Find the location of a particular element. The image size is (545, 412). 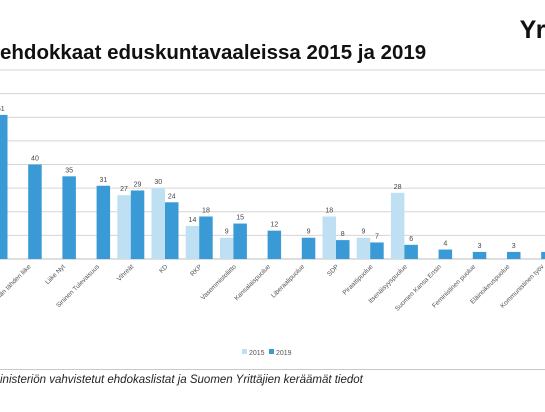

data-label: 24 is located at coordinates (172, 196).